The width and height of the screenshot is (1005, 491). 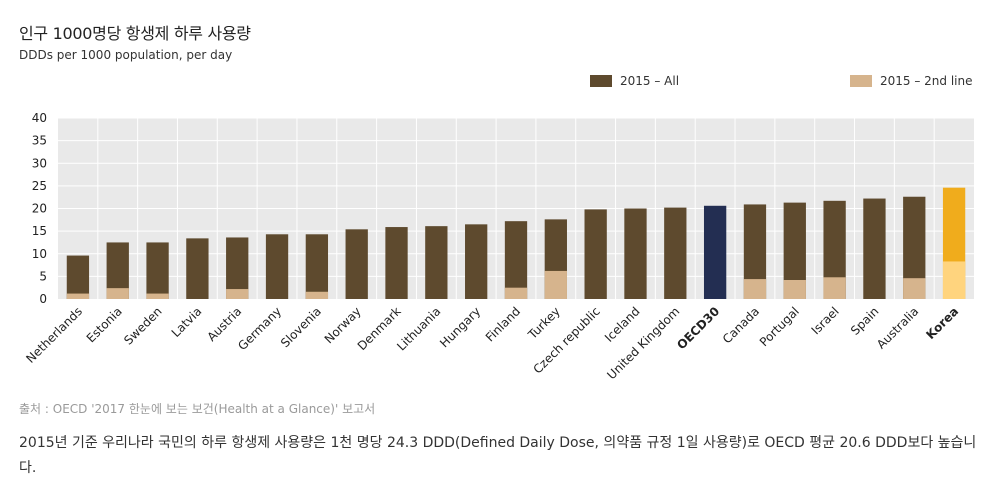 I want to click on x-category-label: Australia, so click(x=897, y=327).